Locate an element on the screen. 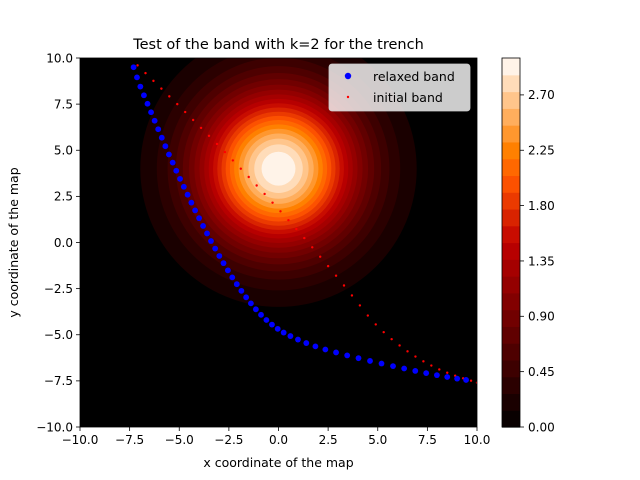 Image resolution: width=640 pixels, height=480 pixels. y-tick-label-7: 7.5 is located at coordinates (63, 104).